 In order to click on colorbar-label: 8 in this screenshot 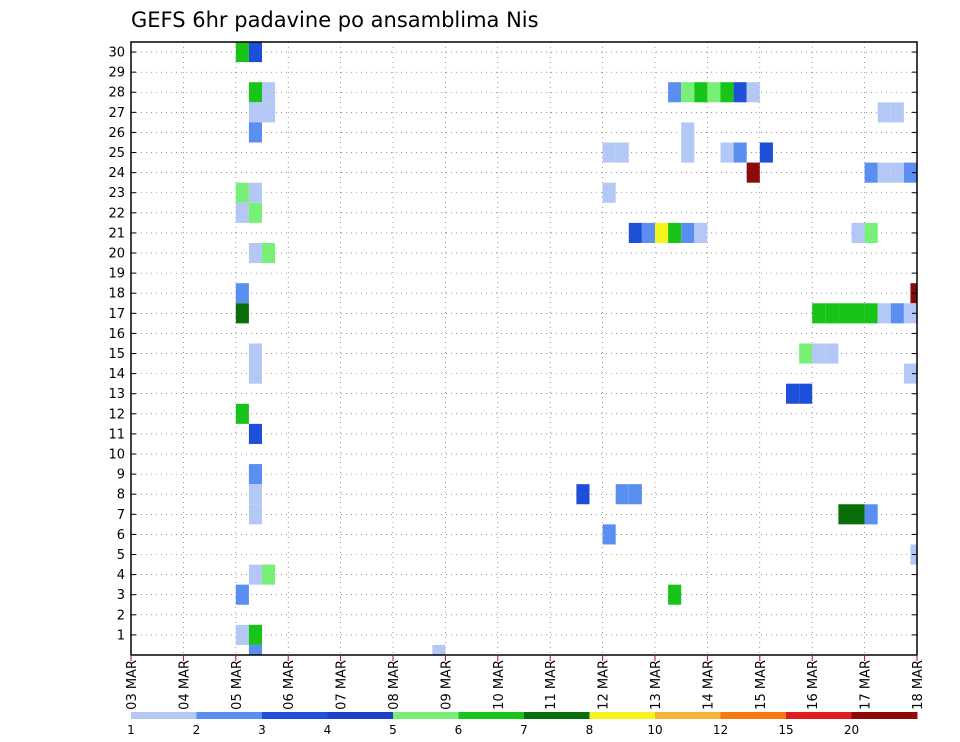, I will do `click(590, 730)`.